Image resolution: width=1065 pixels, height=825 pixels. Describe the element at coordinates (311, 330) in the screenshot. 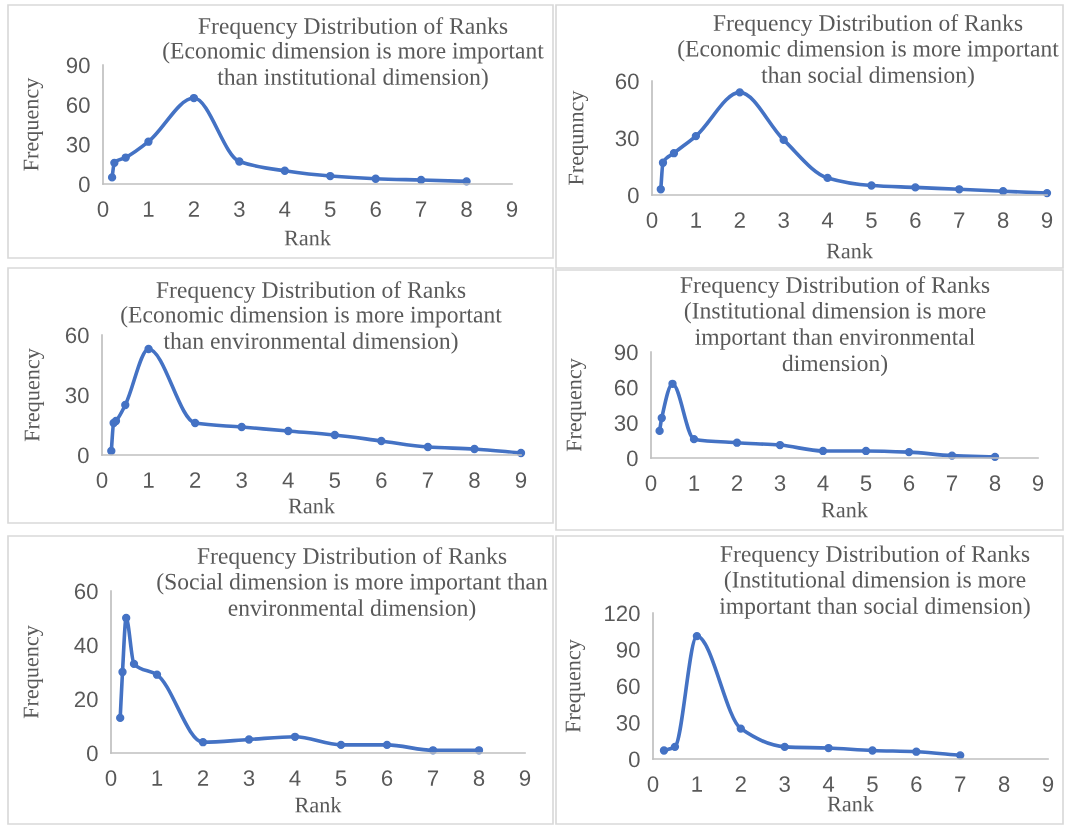

I see `chart-subtitle: (Economic dimension is more important than environmental dimension)` at that location.